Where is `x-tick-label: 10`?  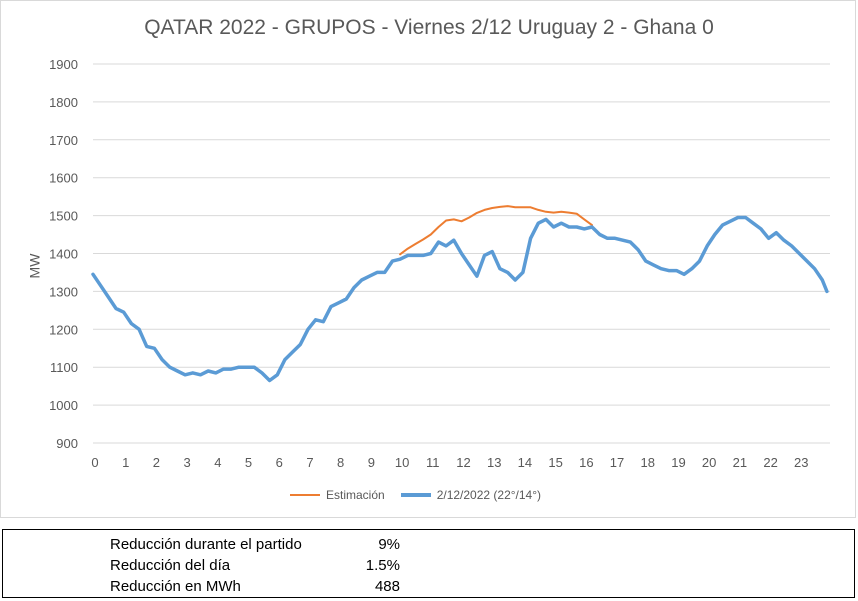
x-tick-label: 10 is located at coordinates (402, 462).